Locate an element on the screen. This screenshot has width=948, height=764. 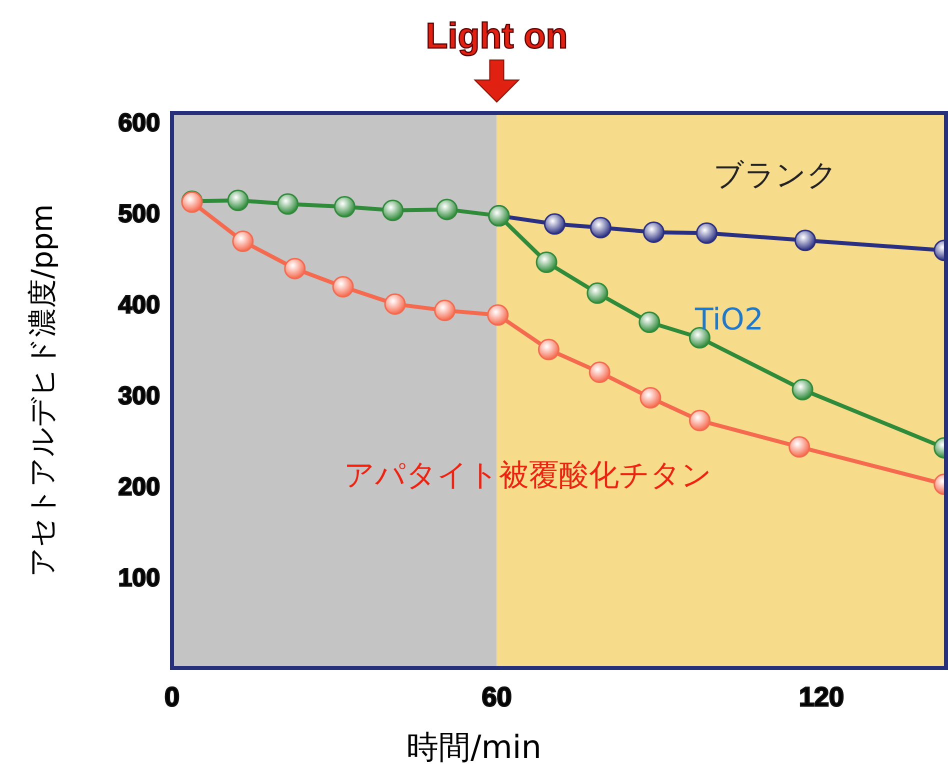
x-axis-title: 時間/min is located at coordinates (474, 746).